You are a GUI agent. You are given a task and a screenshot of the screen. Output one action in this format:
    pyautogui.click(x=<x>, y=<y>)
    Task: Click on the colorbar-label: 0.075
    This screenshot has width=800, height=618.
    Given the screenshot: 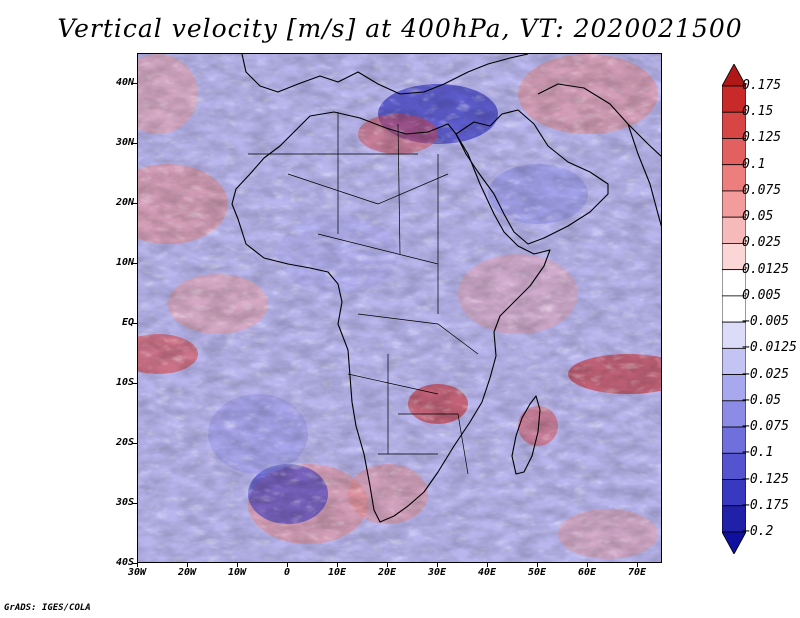 What is the action you would take?
    pyautogui.click(x=762, y=190)
    